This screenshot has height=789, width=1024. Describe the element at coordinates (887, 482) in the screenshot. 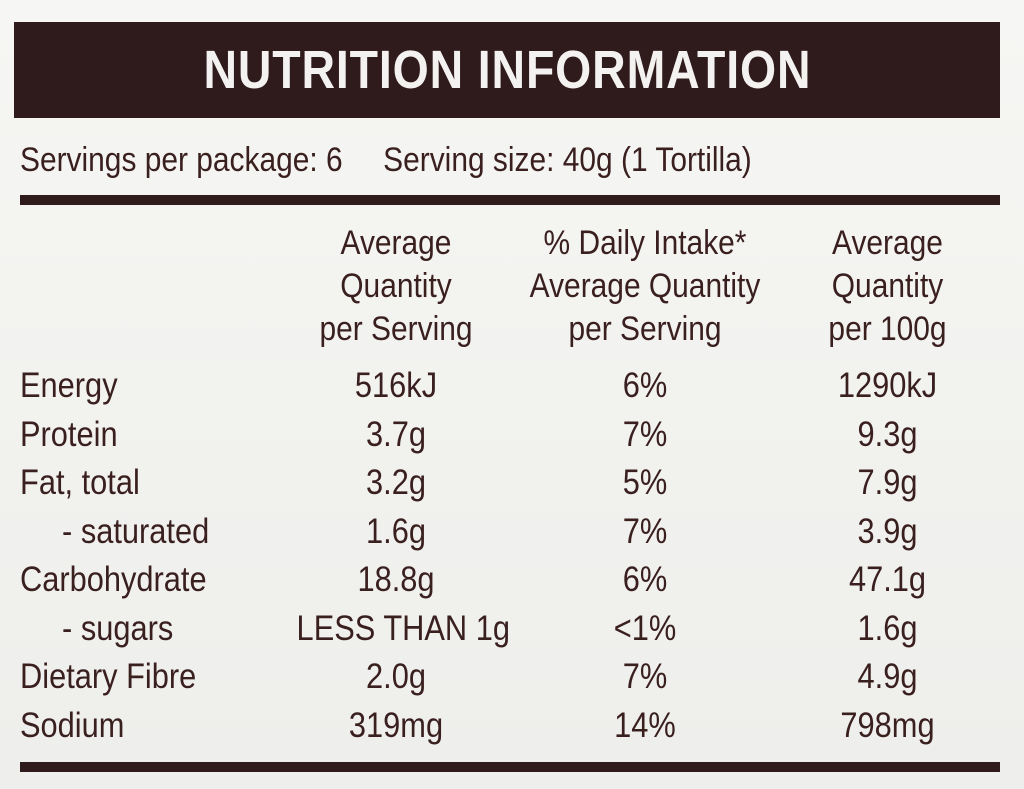

I see `per-100g-value: 7.9g` at that location.